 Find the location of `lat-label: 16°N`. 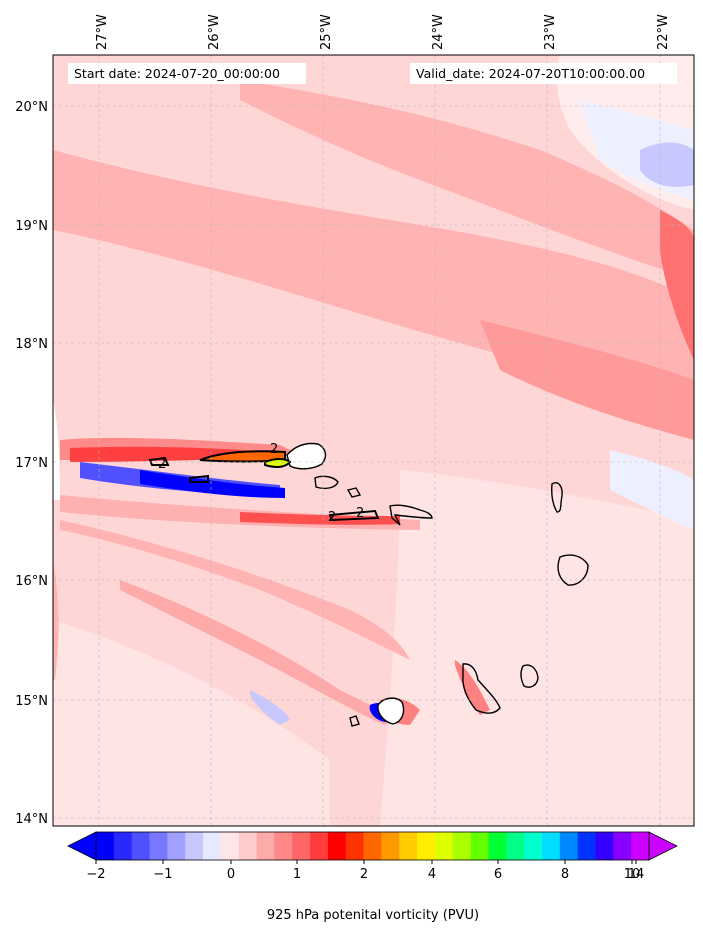

lat-label: 16°N is located at coordinates (31, 581).